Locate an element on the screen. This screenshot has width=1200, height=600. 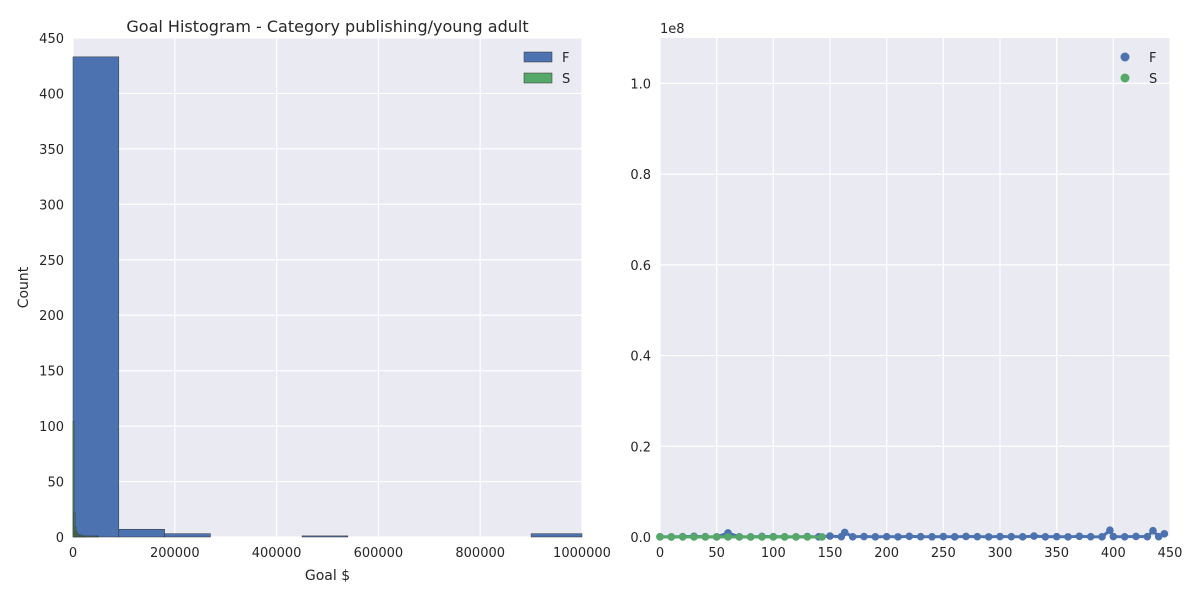
y-tick-label: 0.8 is located at coordinates (640, 175).